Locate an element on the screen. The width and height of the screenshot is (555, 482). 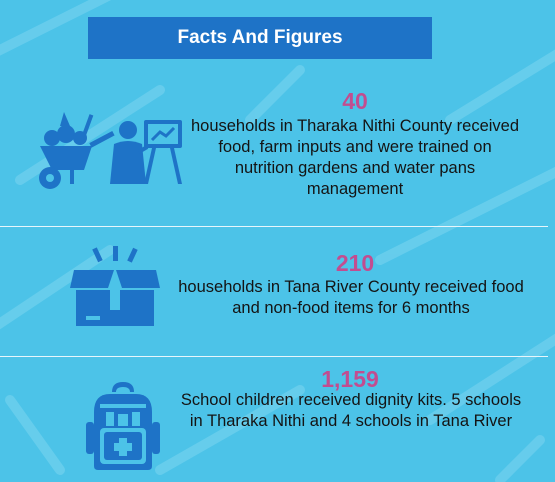
fact-number: 40 is located at coordinates (355, 101).